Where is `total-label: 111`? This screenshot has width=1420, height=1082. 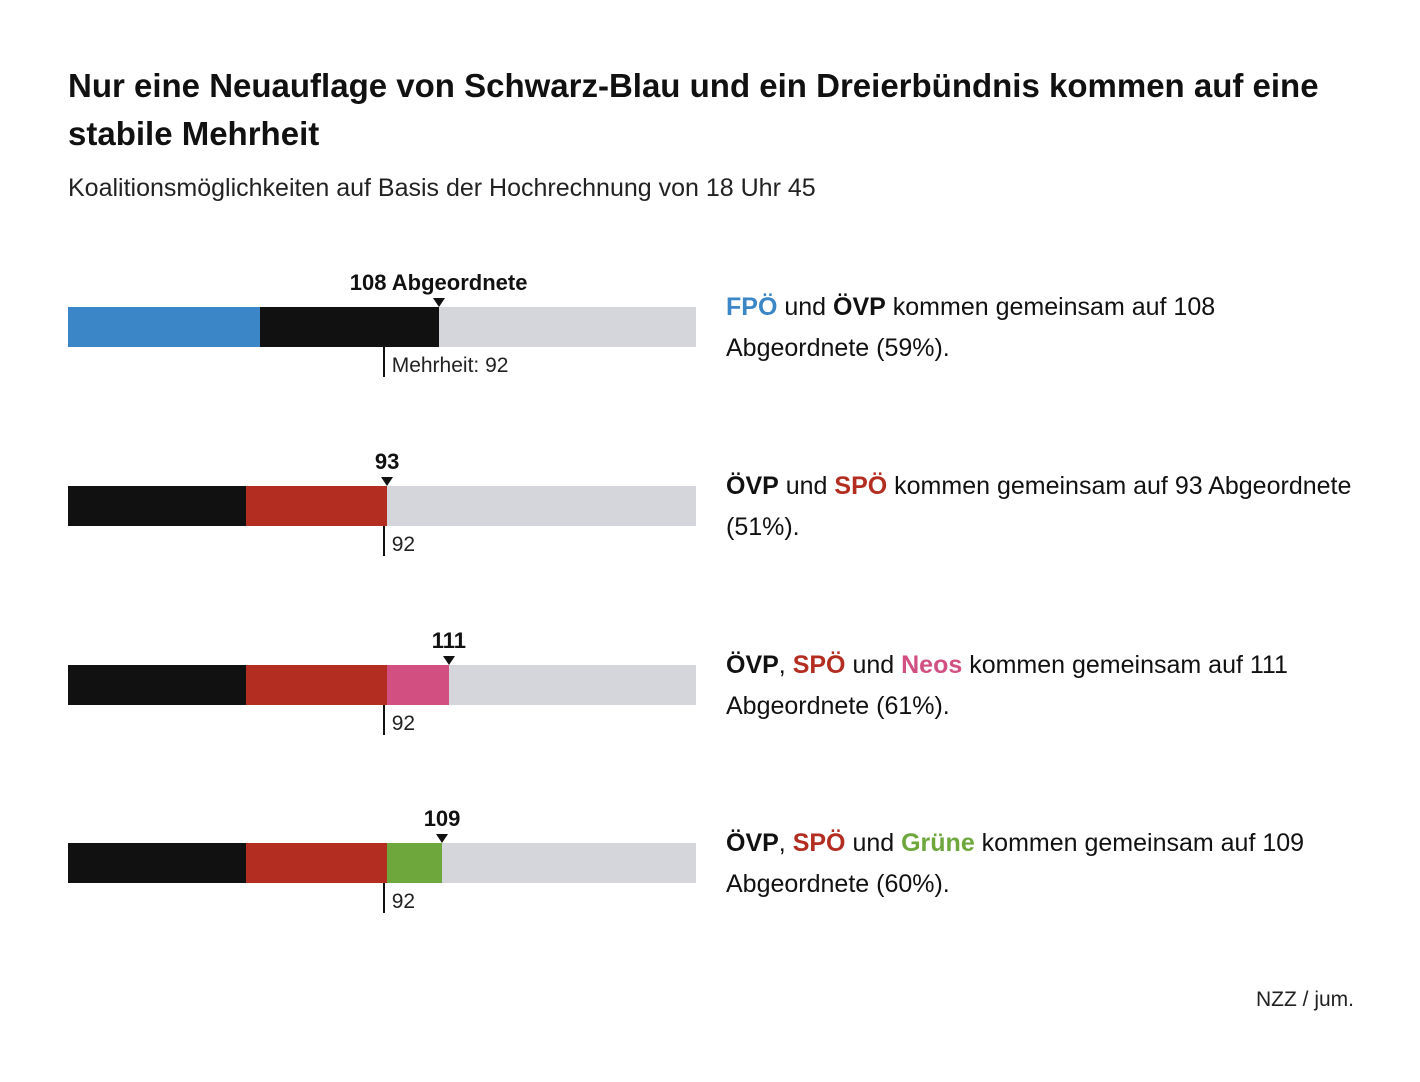 total-label: 111 is located at coordinates (449, 640).